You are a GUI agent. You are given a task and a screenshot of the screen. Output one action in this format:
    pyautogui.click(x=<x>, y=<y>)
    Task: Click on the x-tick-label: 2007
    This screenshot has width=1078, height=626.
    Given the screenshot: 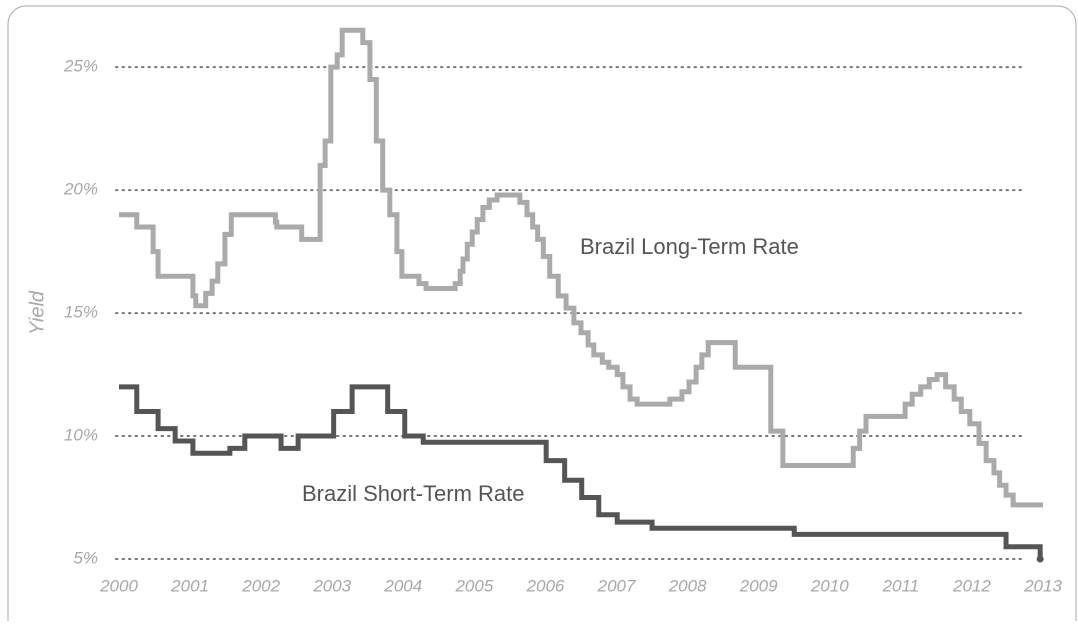 What is the action you would take?
    pyautogui.click(x=616, y=585)
    